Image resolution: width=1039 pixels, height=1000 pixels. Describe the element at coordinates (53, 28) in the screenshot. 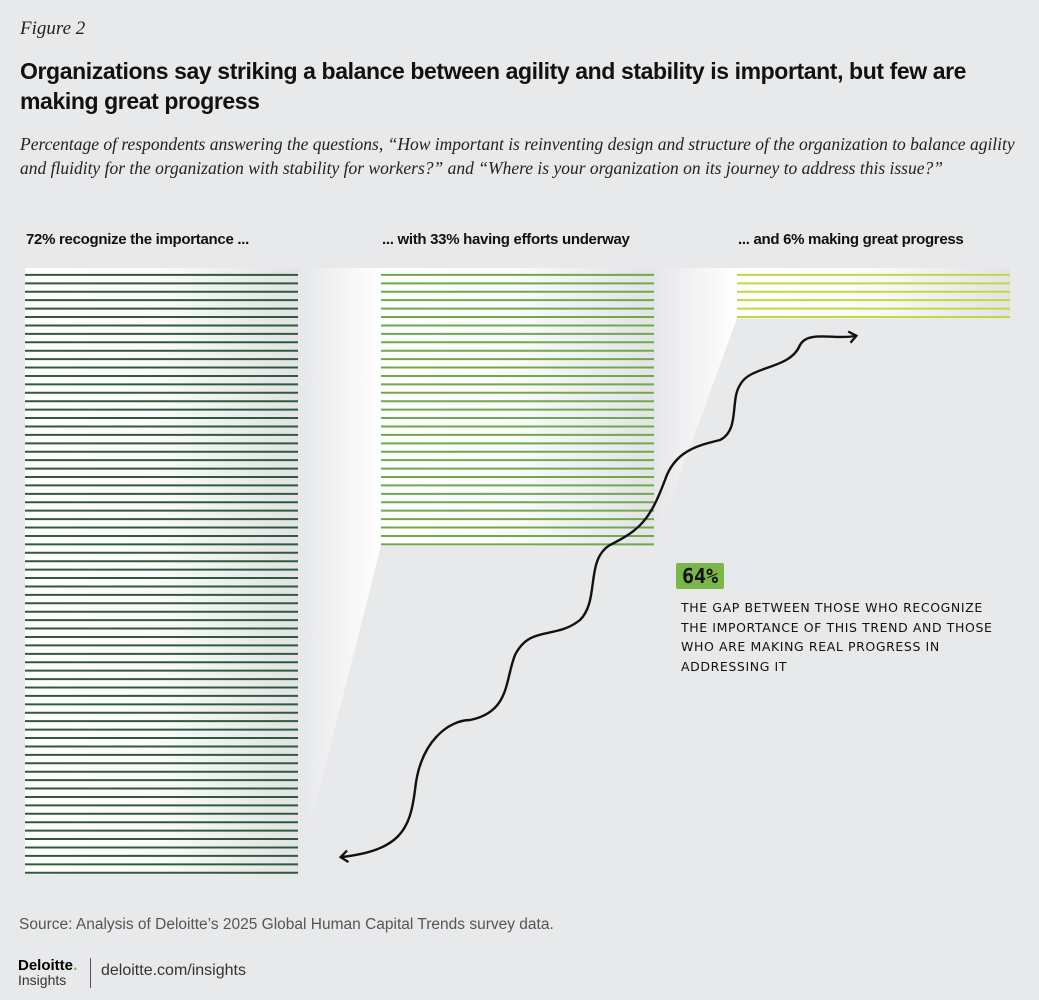

I see `figure-label: Figure 2` at that location.